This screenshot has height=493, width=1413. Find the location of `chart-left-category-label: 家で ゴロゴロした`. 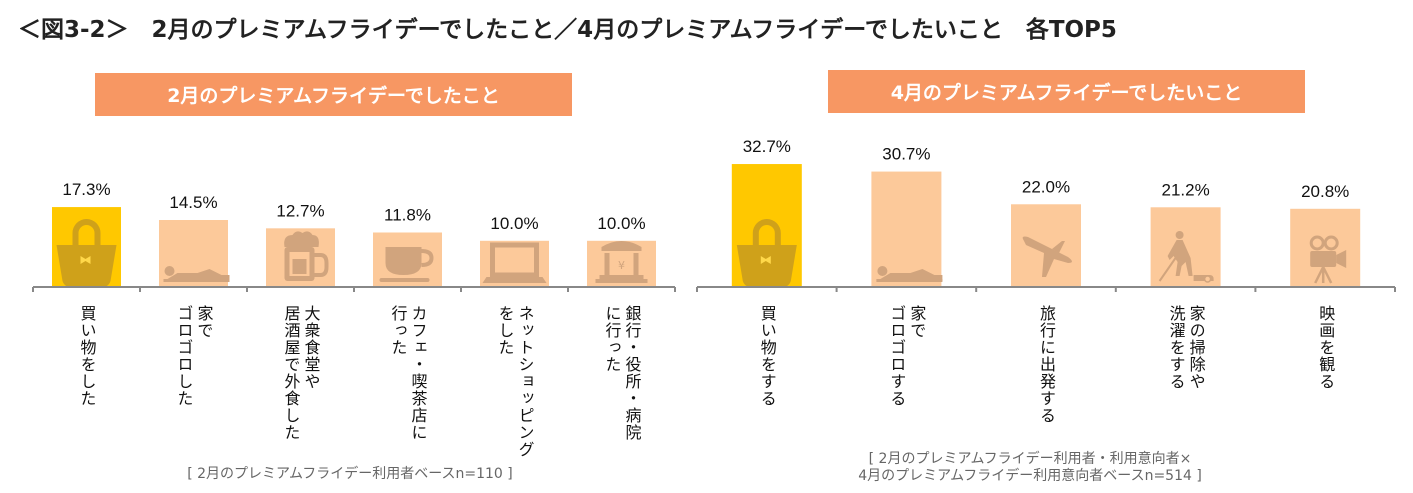

chart-left-category-label: 家で ゴロゴロした is located at coordinates (194, 356).